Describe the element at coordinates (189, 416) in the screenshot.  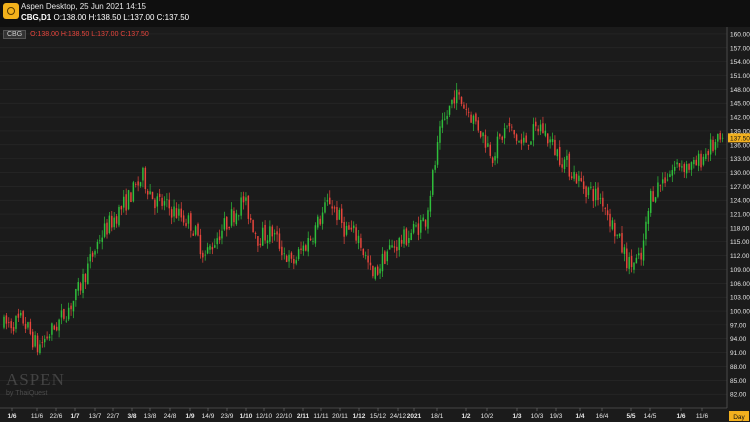
I see `x-tick-label: 1/9` at that location.